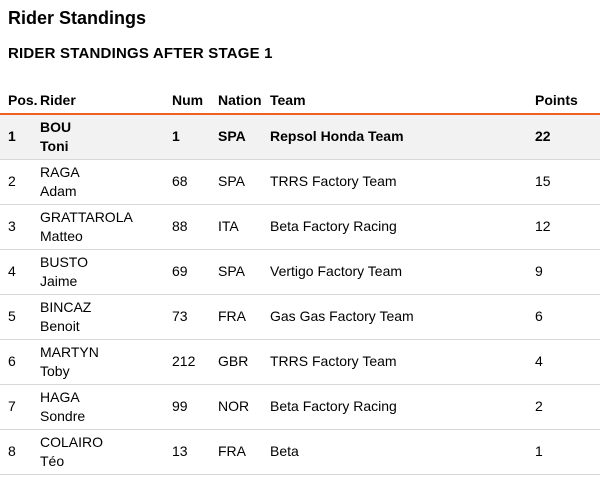 Image resolution: width=600 pixels, height=492 pixels. What do you see at coordinates (98, 101) in the screenshot?
I see `column-header-rider: Rider` at bounding box center [98, 101].